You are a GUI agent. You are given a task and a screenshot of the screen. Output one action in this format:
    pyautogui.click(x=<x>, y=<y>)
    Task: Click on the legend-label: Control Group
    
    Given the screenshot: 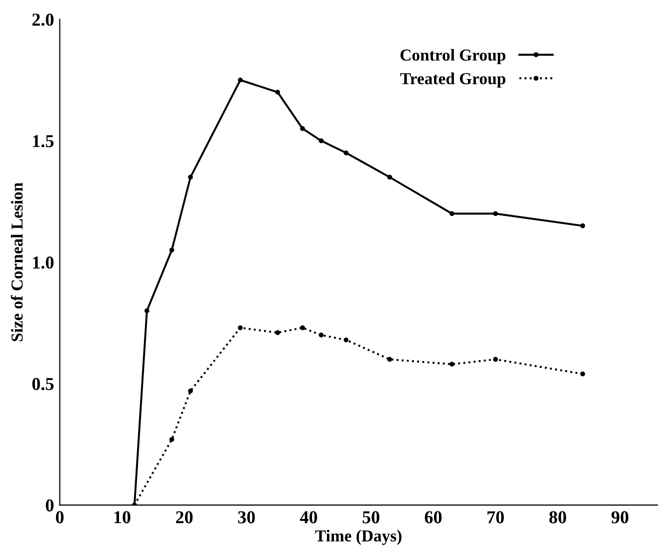 What is the action you would take?
    pyautogui.click(x=453, y=56)
    